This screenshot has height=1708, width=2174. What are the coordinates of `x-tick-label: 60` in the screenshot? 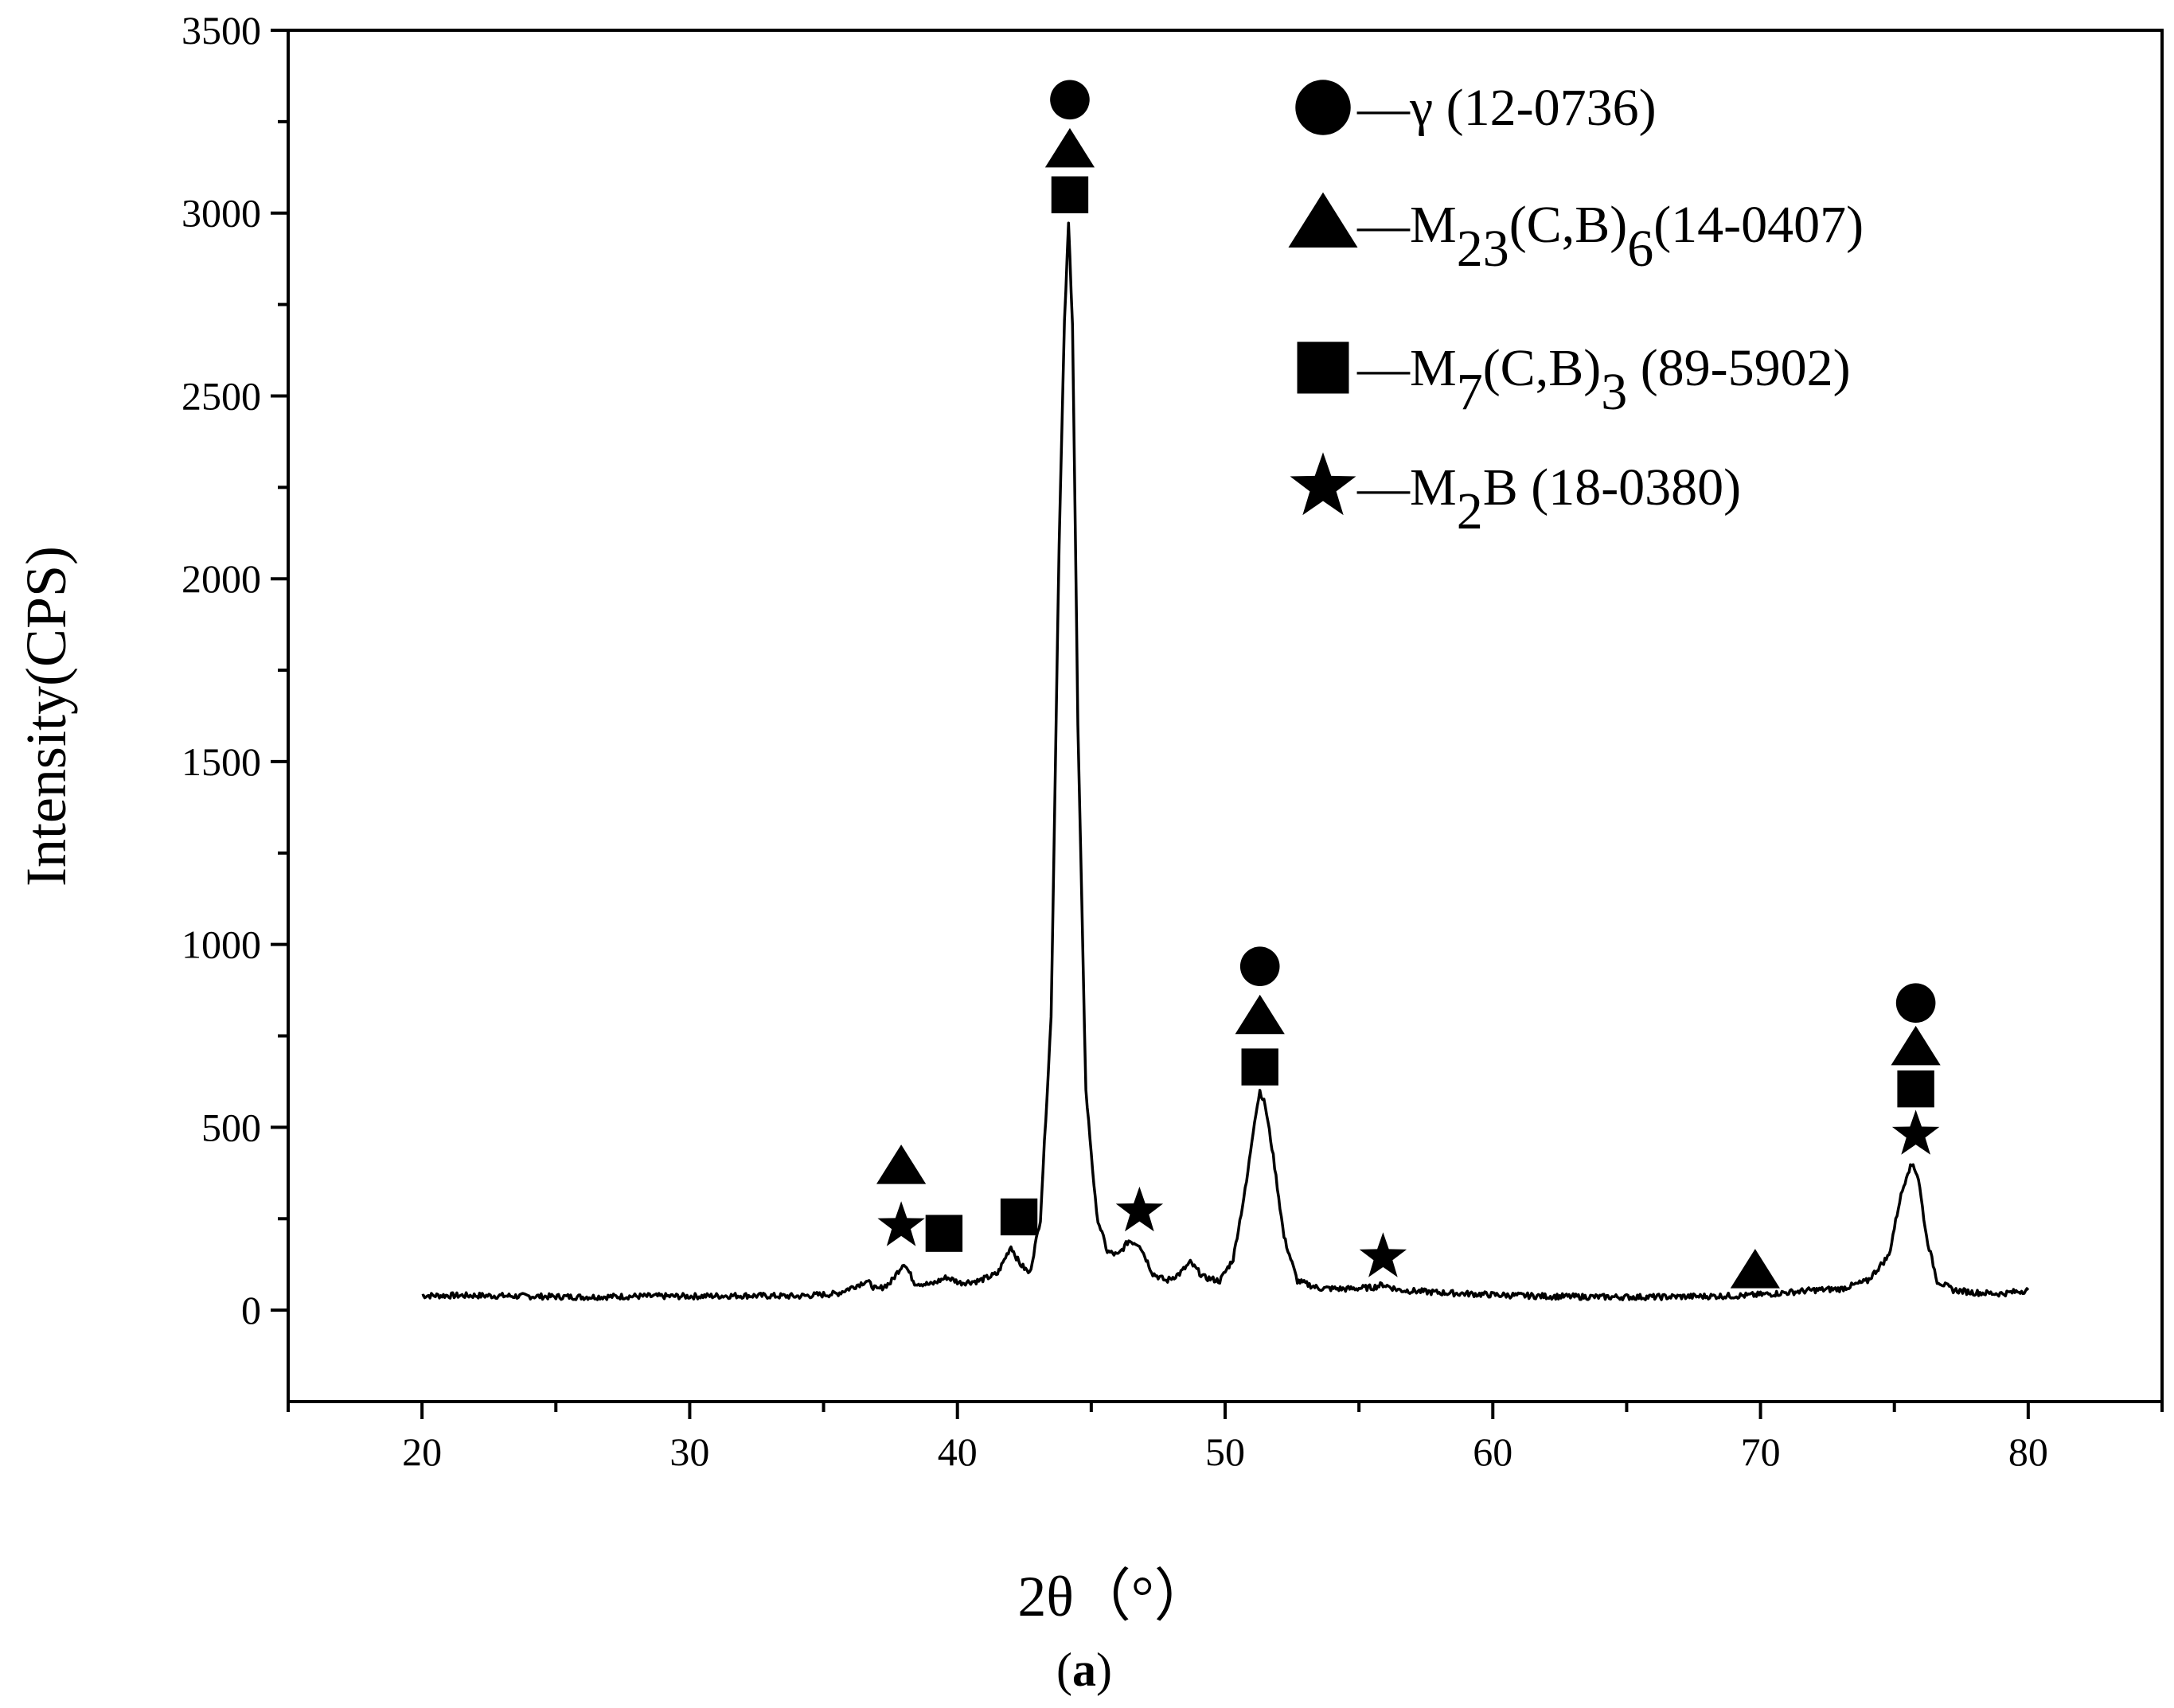 It's located at (1492, 1451).